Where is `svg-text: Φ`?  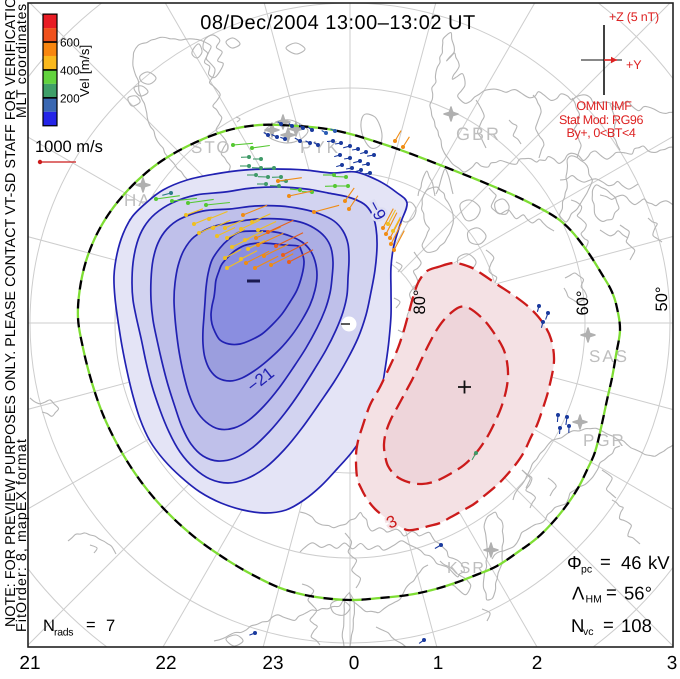 svg-text: Φ is located at coordinates (574, 562).